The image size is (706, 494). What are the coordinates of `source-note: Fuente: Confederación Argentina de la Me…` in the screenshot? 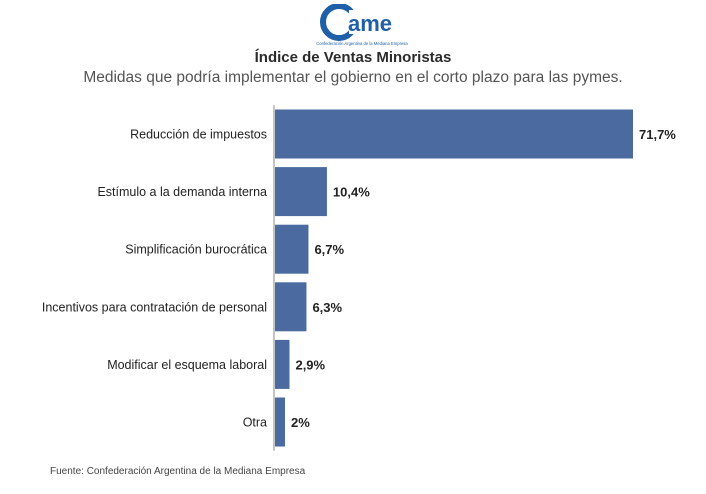 It's located at (178, 471).